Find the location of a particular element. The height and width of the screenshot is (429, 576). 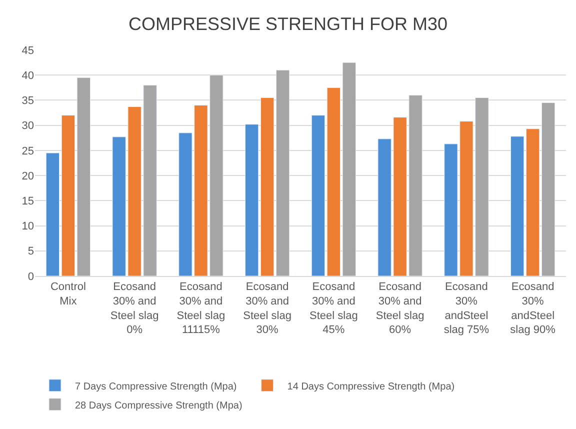

x-tick-label: Ecosand 30% andSteel slag 75% is located at coordinates (467, 308).